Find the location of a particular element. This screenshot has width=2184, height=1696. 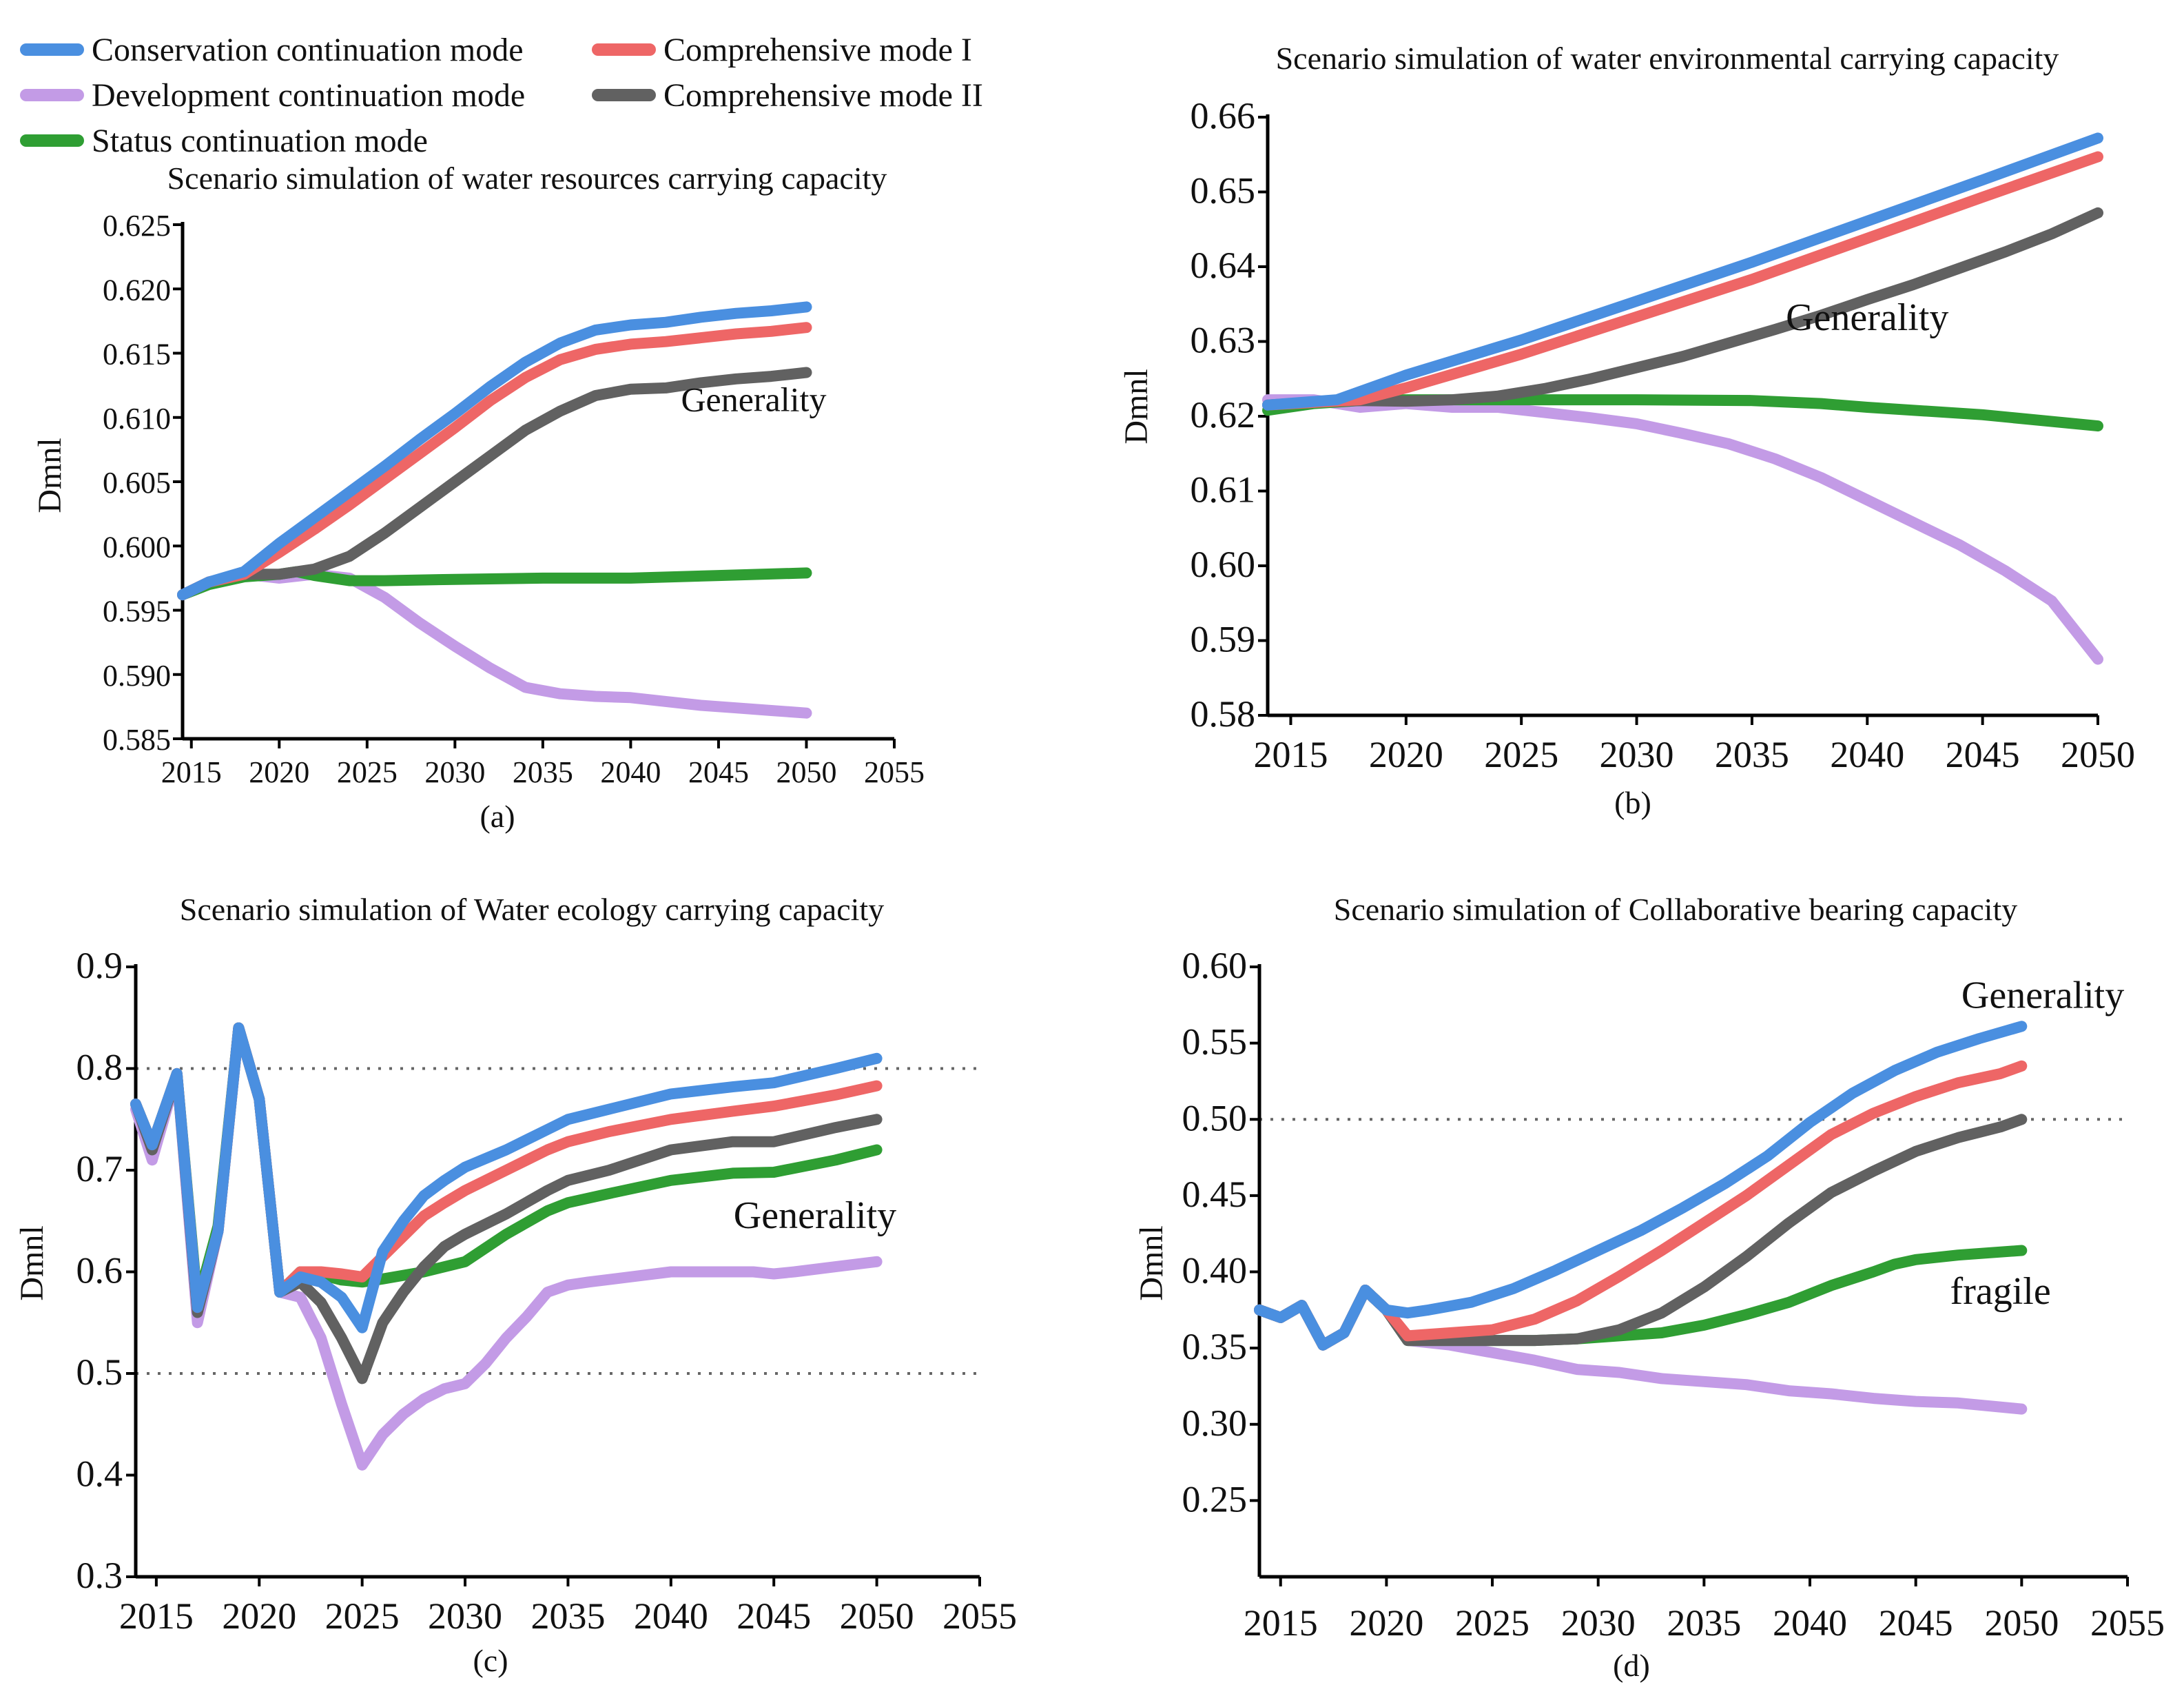

y-tick-label: 0.615 is located at coordinates (137, 354).